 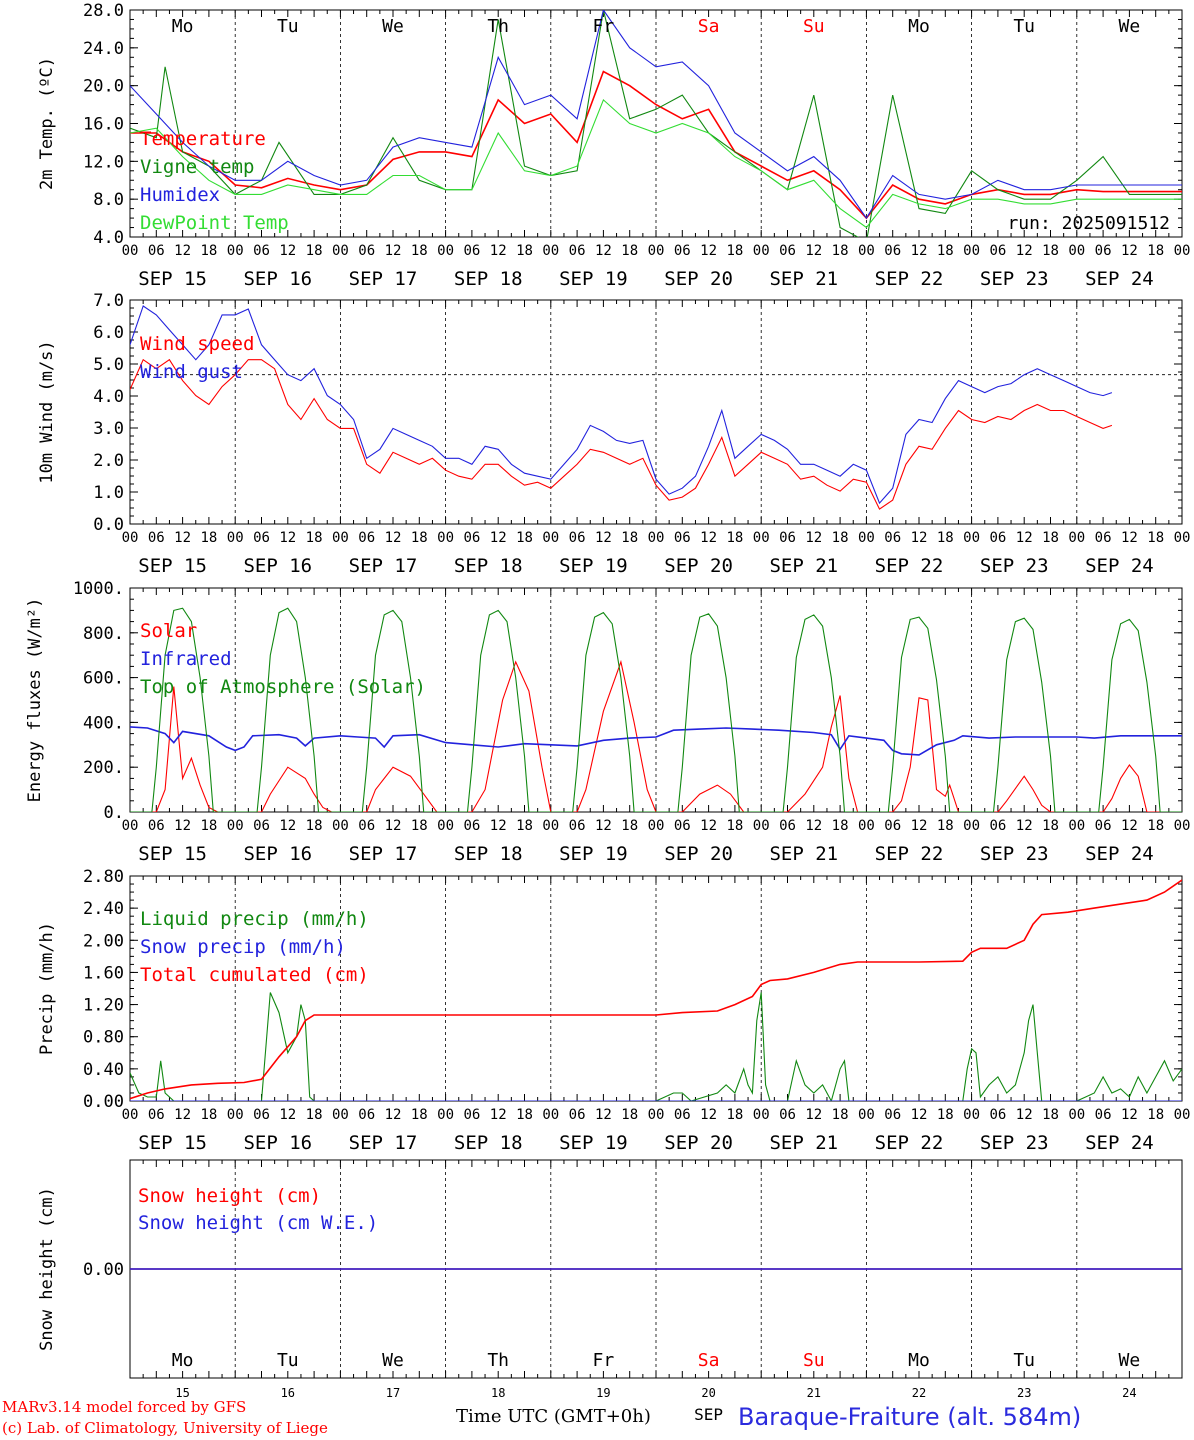 I want to click on legend-entry: Infrared, so click(x=186, y=659).